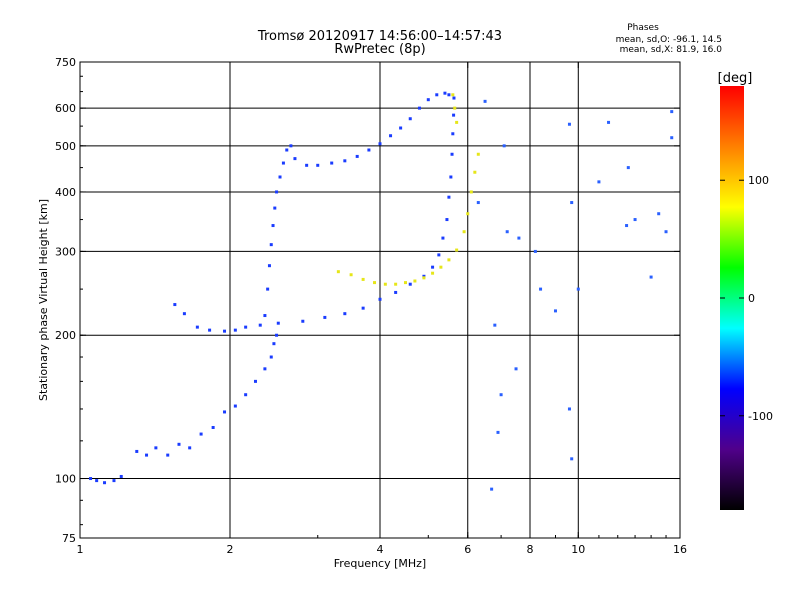 The height and width of the screenshot is (604, 800). What do you see at coordinates (230, 549) in the screenshot?
I see `x-tick-label: 2` at bounding box center [230, 549].